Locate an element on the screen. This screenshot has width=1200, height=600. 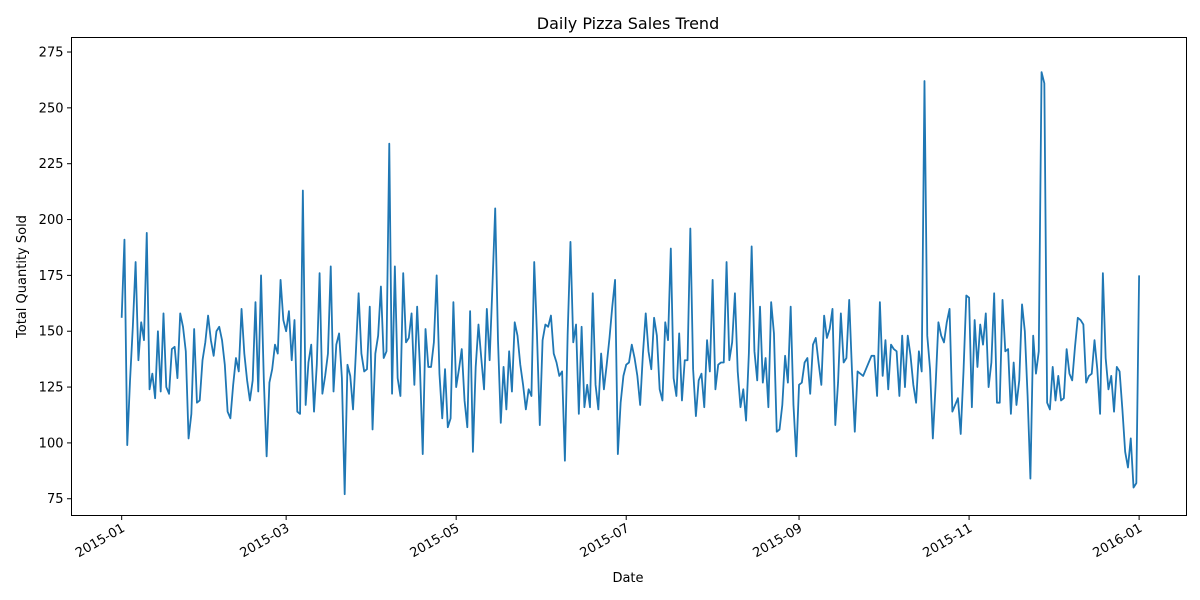
y-tick-label: 250 is located at coordinates (51, 108).